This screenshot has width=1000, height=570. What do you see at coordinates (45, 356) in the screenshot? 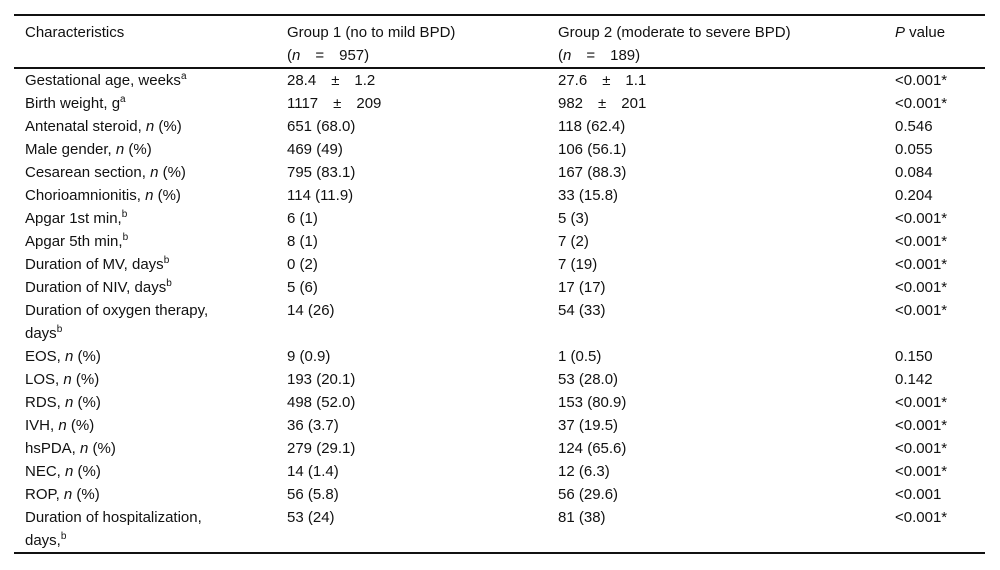
I see `row-label-text: EOS,` at bounding box center [45, 356].